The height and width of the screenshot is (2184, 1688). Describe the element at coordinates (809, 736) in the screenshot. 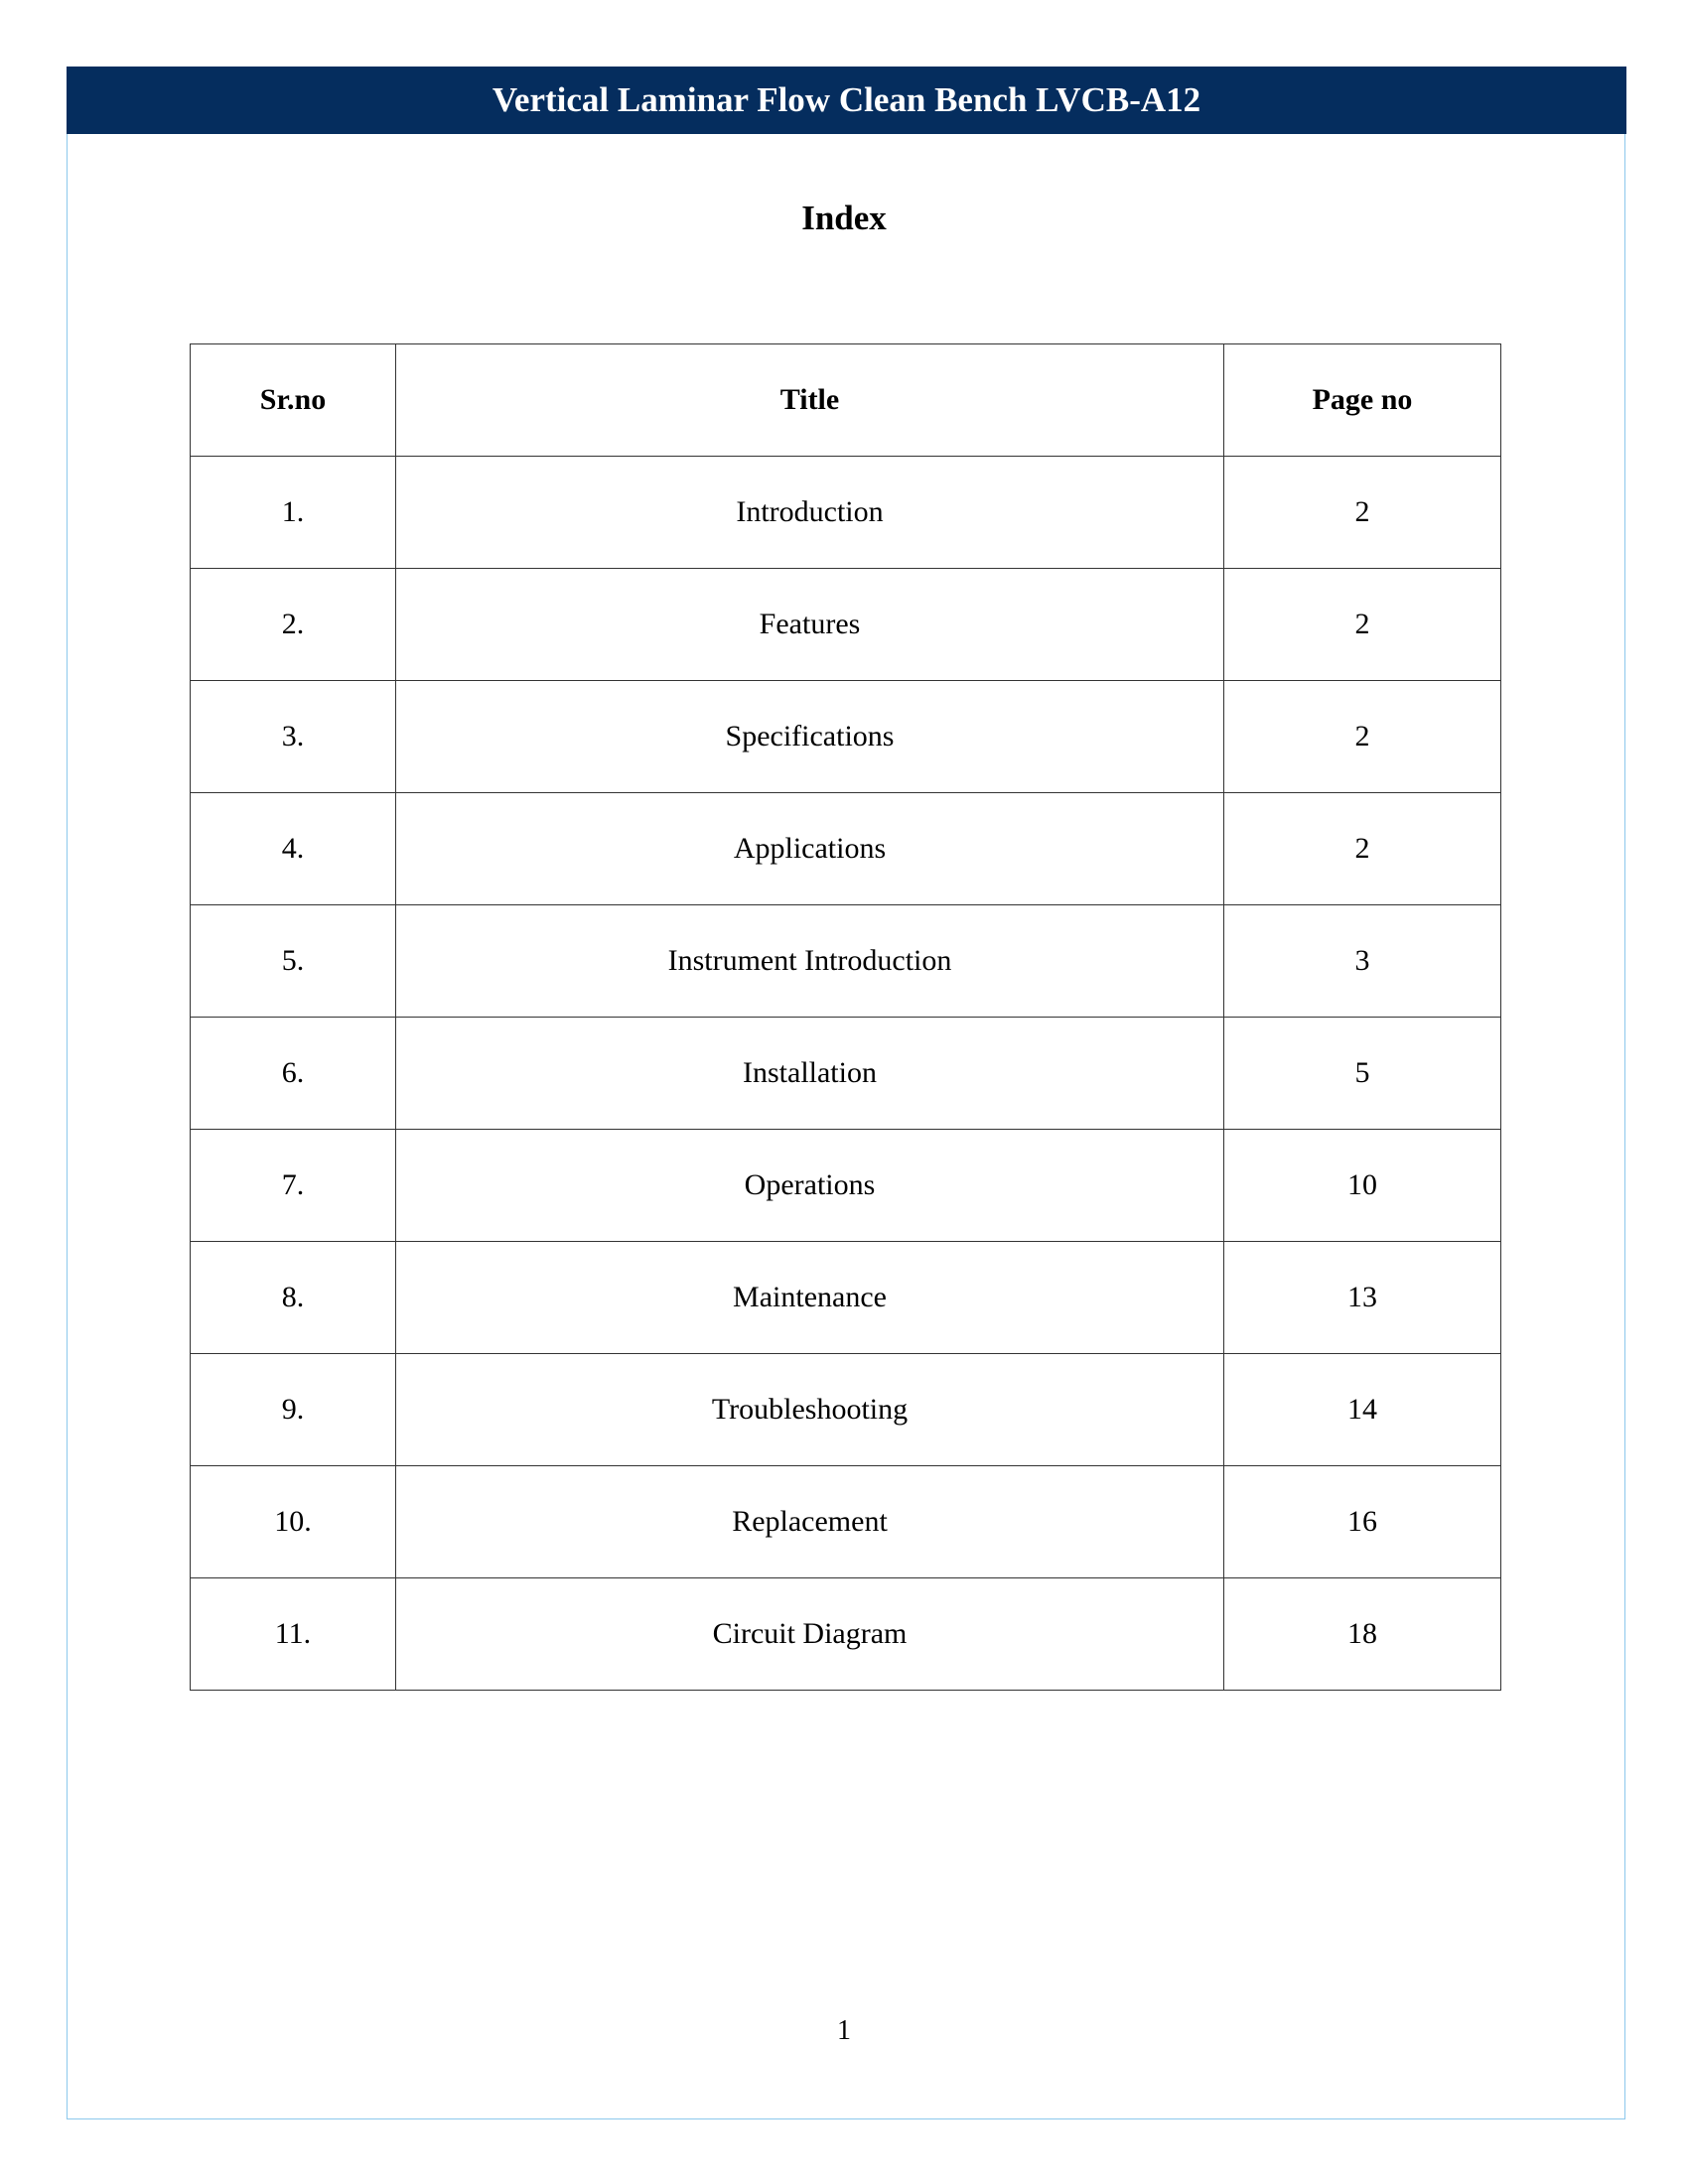

I see `cell-title: Specifications` at that location.